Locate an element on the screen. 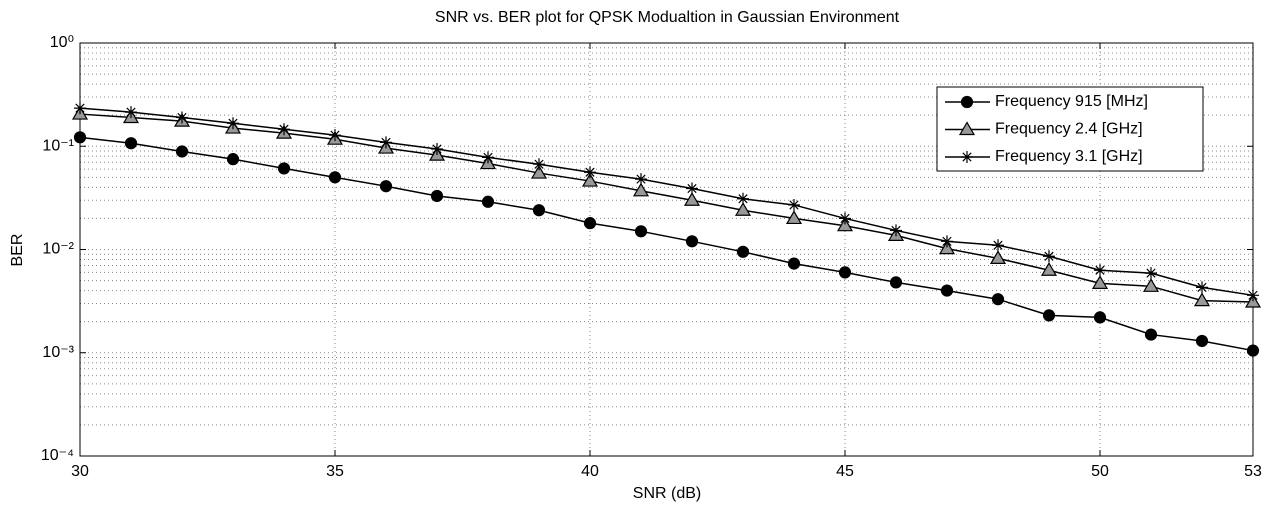 The image size is (1270, 507). x-axis-label: SNR (dB) is located at coordinates (667, 493).